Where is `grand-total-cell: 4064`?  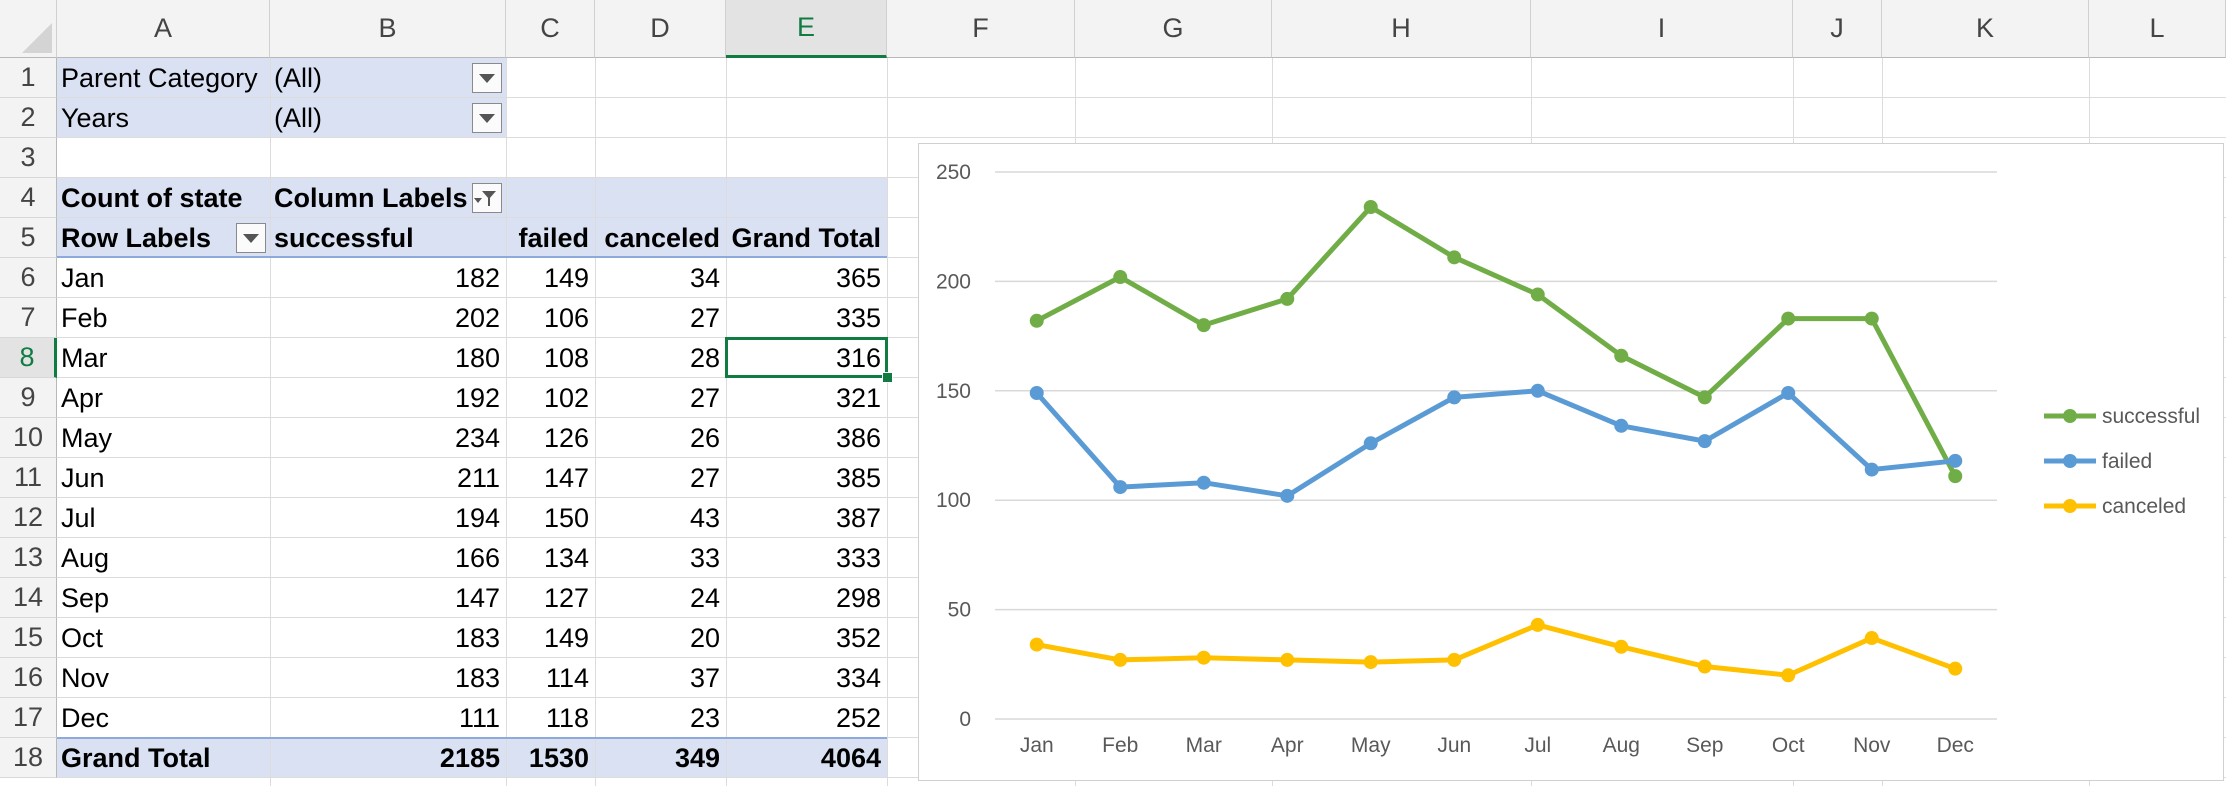 grand-total-cell: 4064 is located at coordinates (850, 757).